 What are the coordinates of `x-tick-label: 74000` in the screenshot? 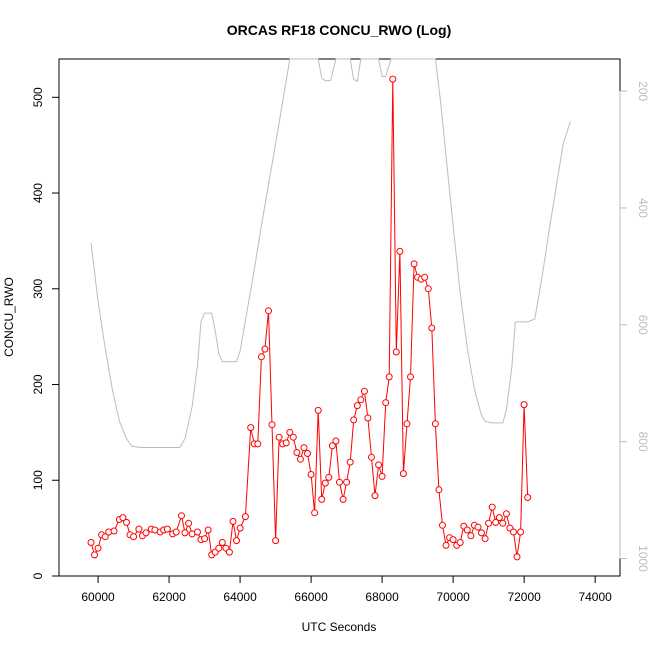 It's located at (595, 597).